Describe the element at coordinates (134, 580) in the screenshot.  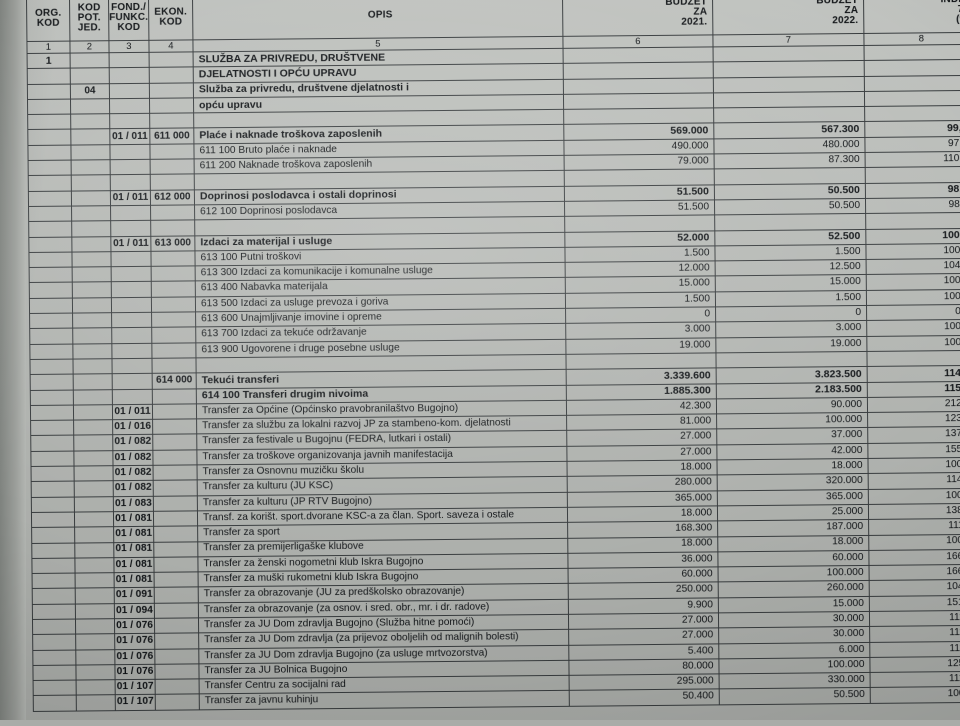
I see `cell-fond-funkc-kod: 01 / 081` at that location.